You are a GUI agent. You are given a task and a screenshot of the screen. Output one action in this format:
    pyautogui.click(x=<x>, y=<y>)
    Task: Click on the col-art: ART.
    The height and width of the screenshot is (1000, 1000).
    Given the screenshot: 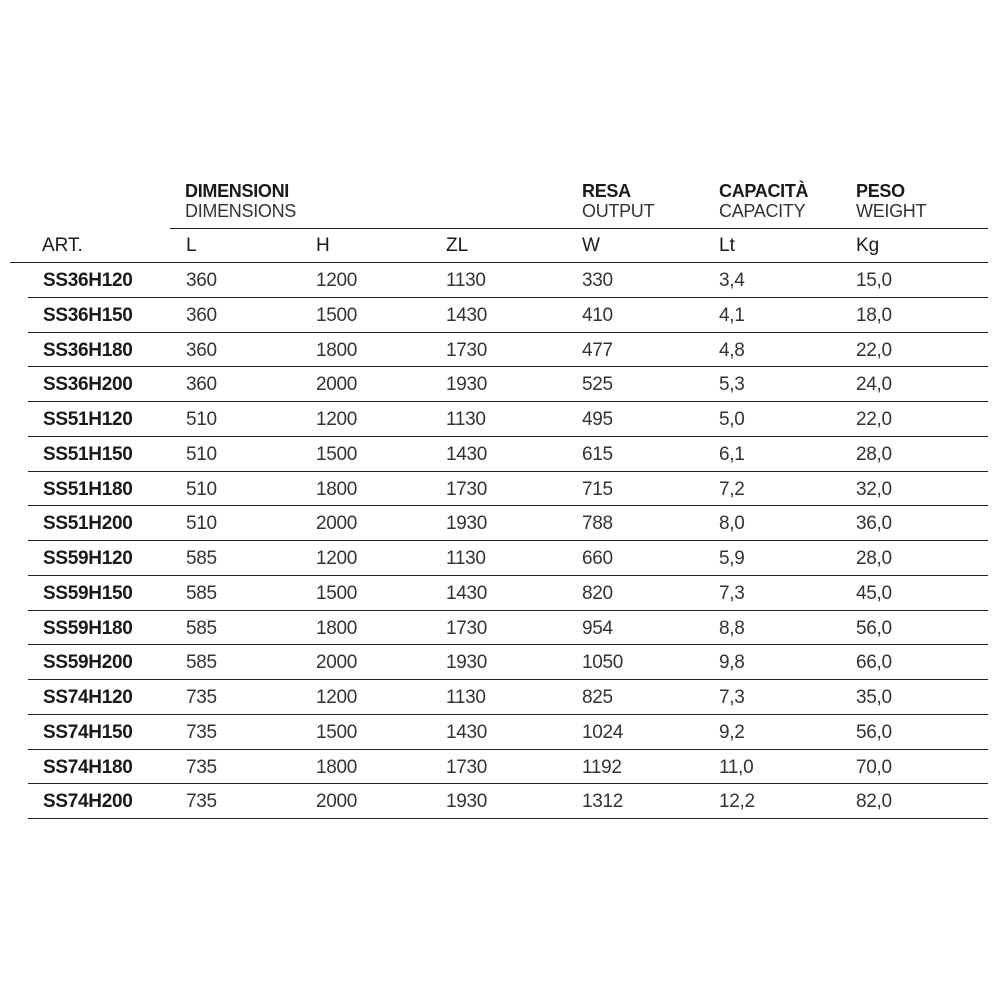 What is the action you would take?
    pyautogui.click(x=62, y=245)
    